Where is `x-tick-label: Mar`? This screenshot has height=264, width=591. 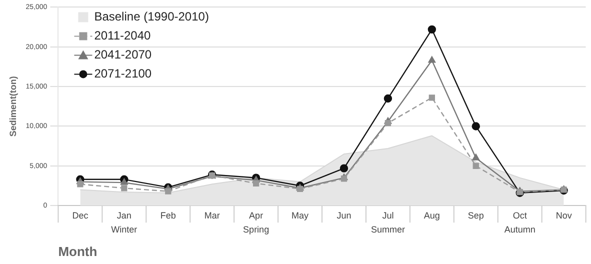
x-tick-label: Mar is located at coordinates (212, 215).